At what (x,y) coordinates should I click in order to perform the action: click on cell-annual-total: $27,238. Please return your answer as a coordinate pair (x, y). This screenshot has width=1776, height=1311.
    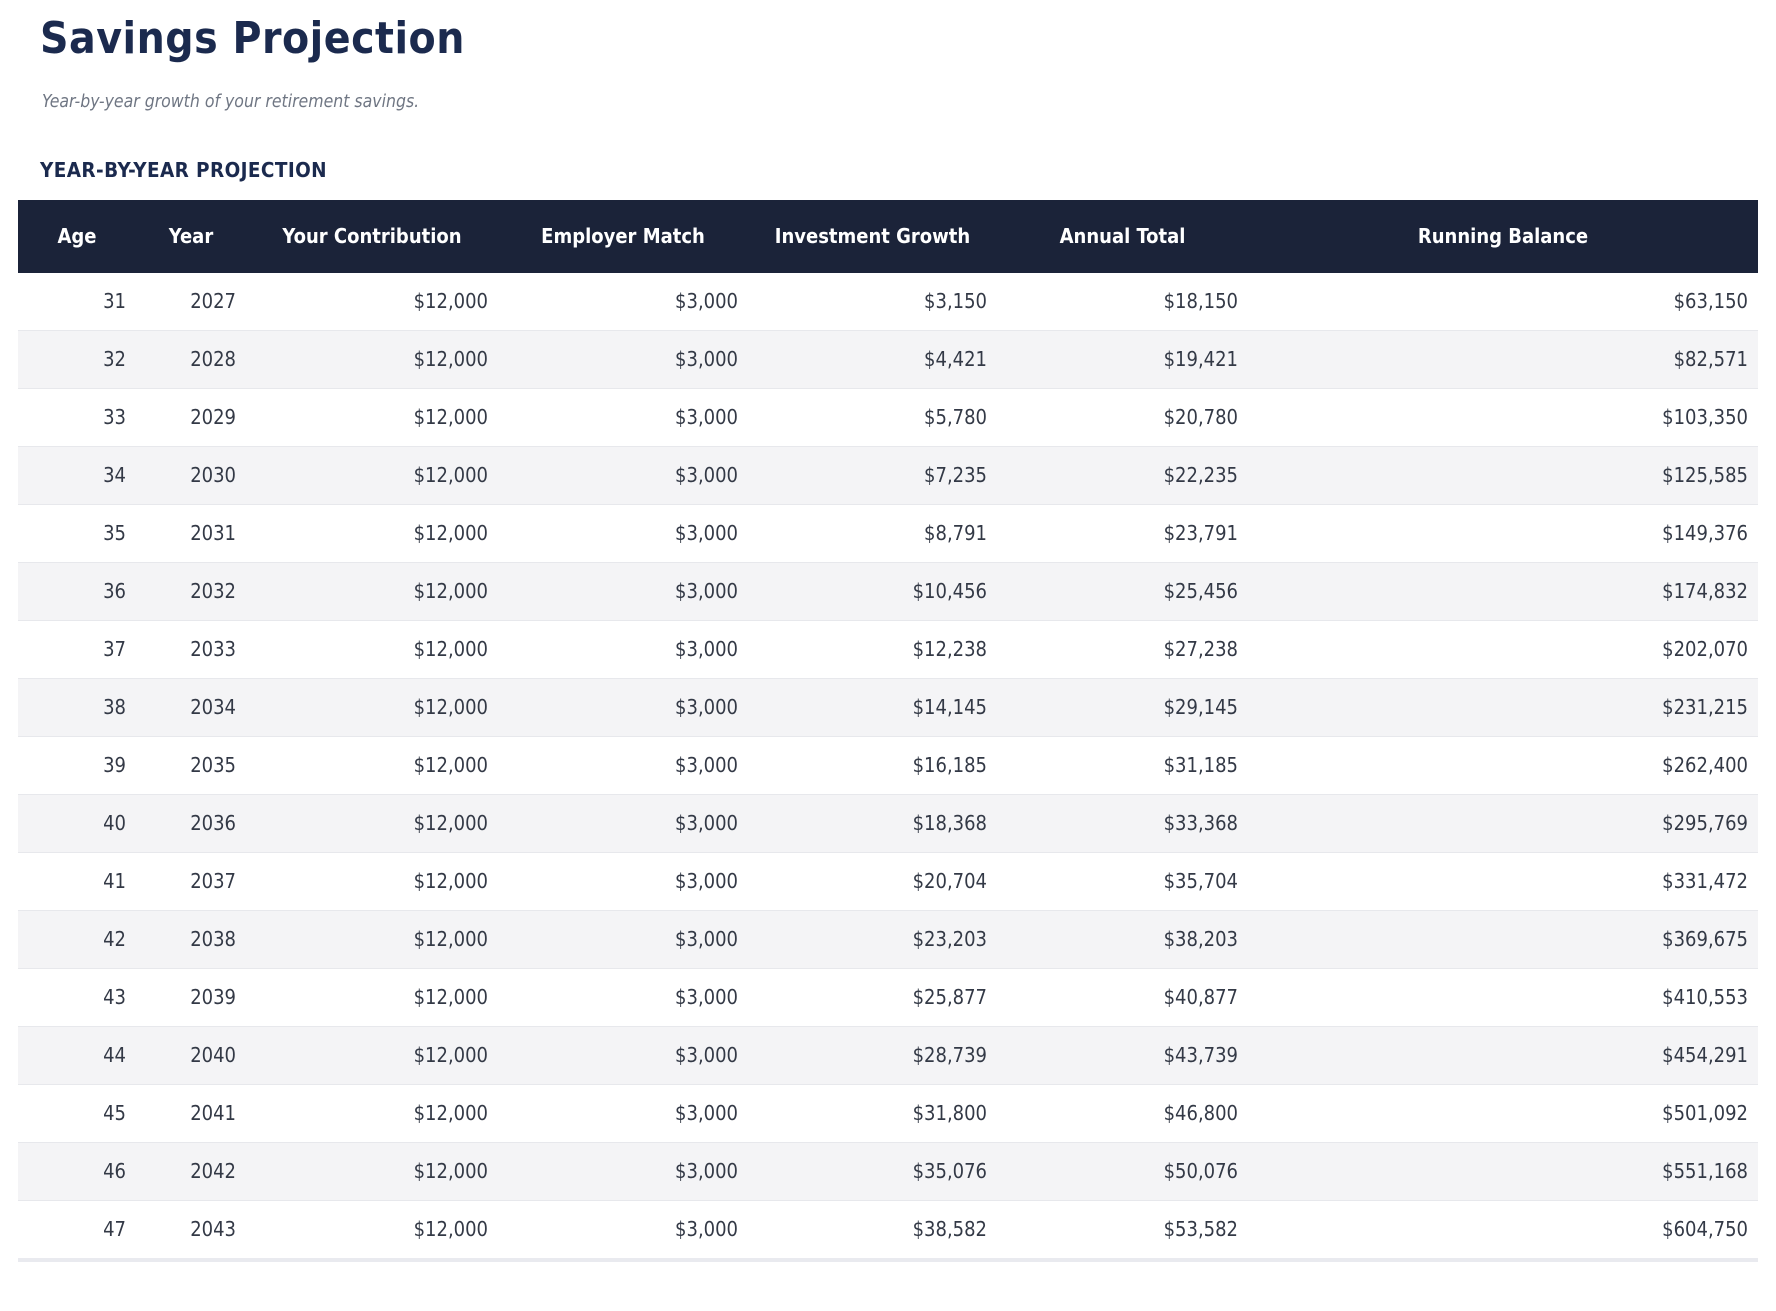
    Looking at the image, I should click on (1200, 649).